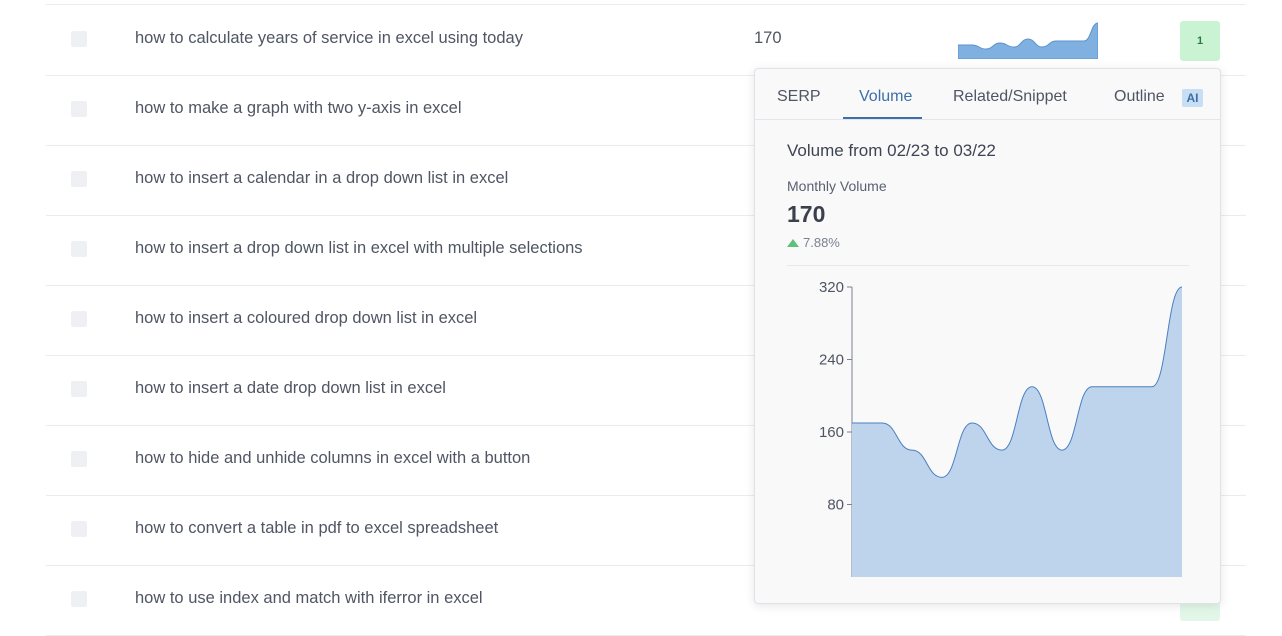 The width and height of the screenshot is (1282, 636). Describe the element at coordinates (1010, 97) in the screenshot. I see `tab-related-snippet: Related/Snippet` at that location.